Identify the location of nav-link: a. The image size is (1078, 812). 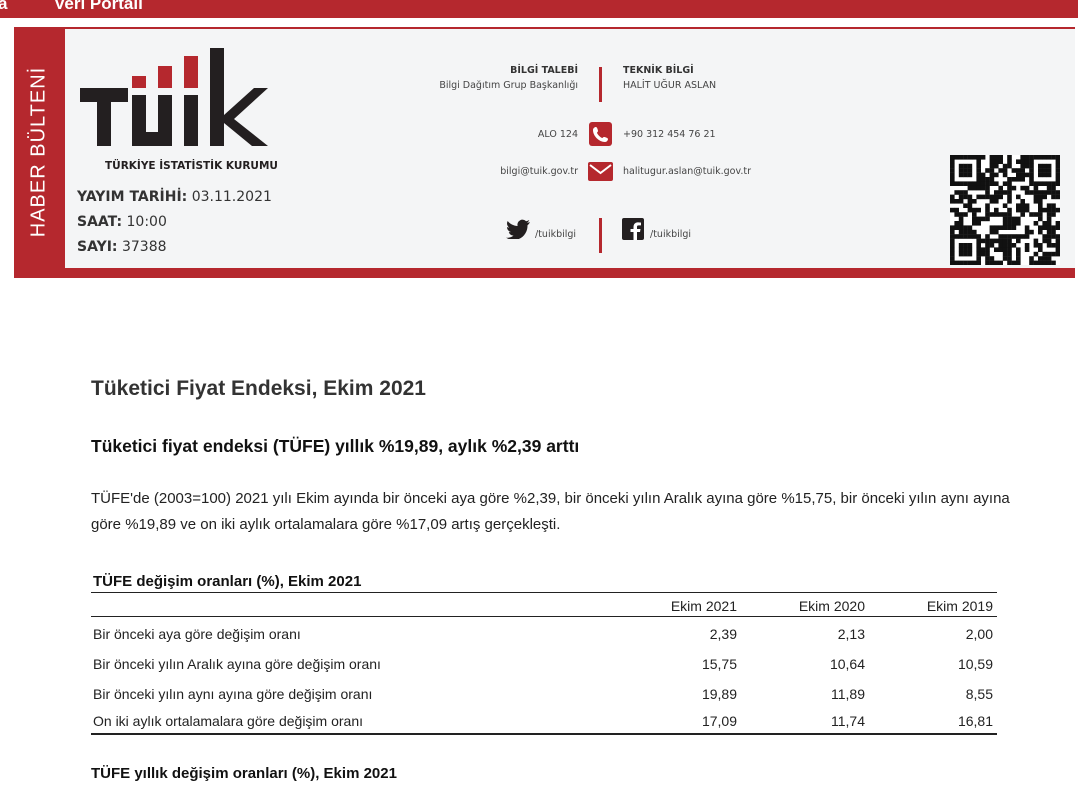
(4, 6).